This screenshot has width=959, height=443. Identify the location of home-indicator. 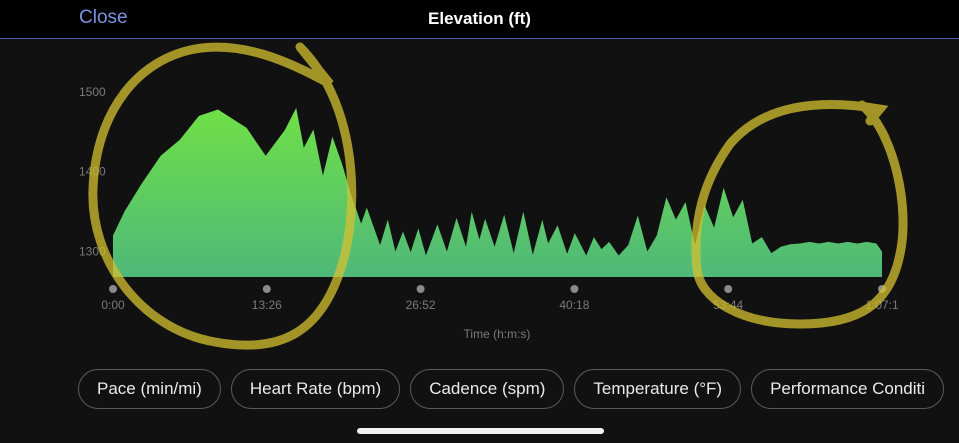
(480, 431).